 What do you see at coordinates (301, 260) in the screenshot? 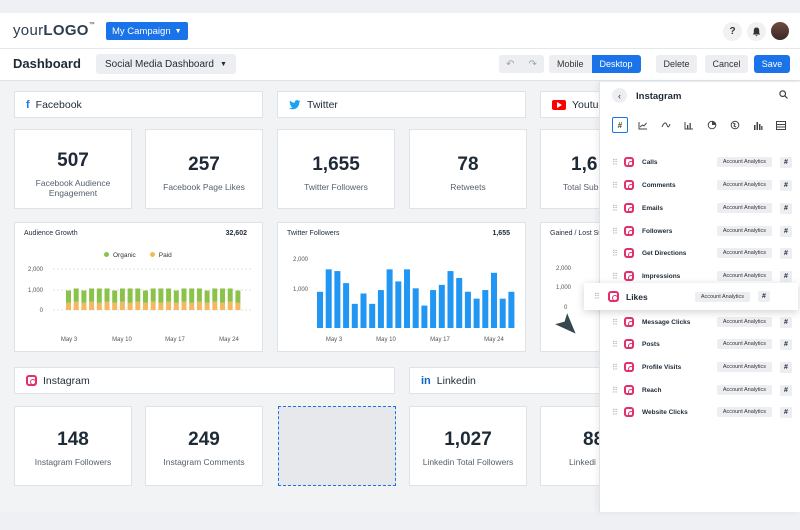
I see `y-tick-label: 2,000` at bounding box center [301, 260].